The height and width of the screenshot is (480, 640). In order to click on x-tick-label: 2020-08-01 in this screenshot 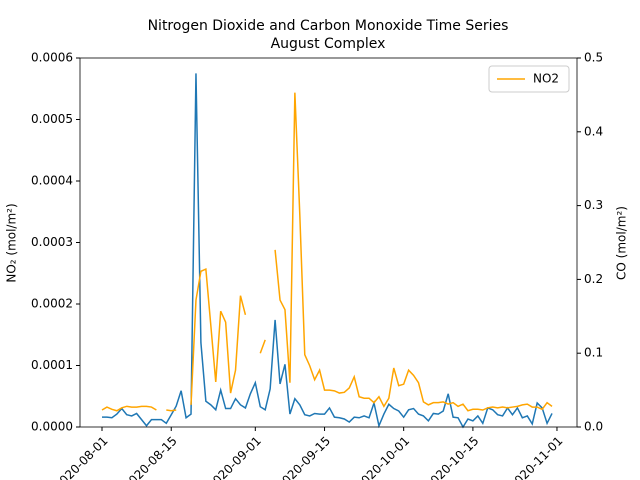, I will do `click(80, 457)`.